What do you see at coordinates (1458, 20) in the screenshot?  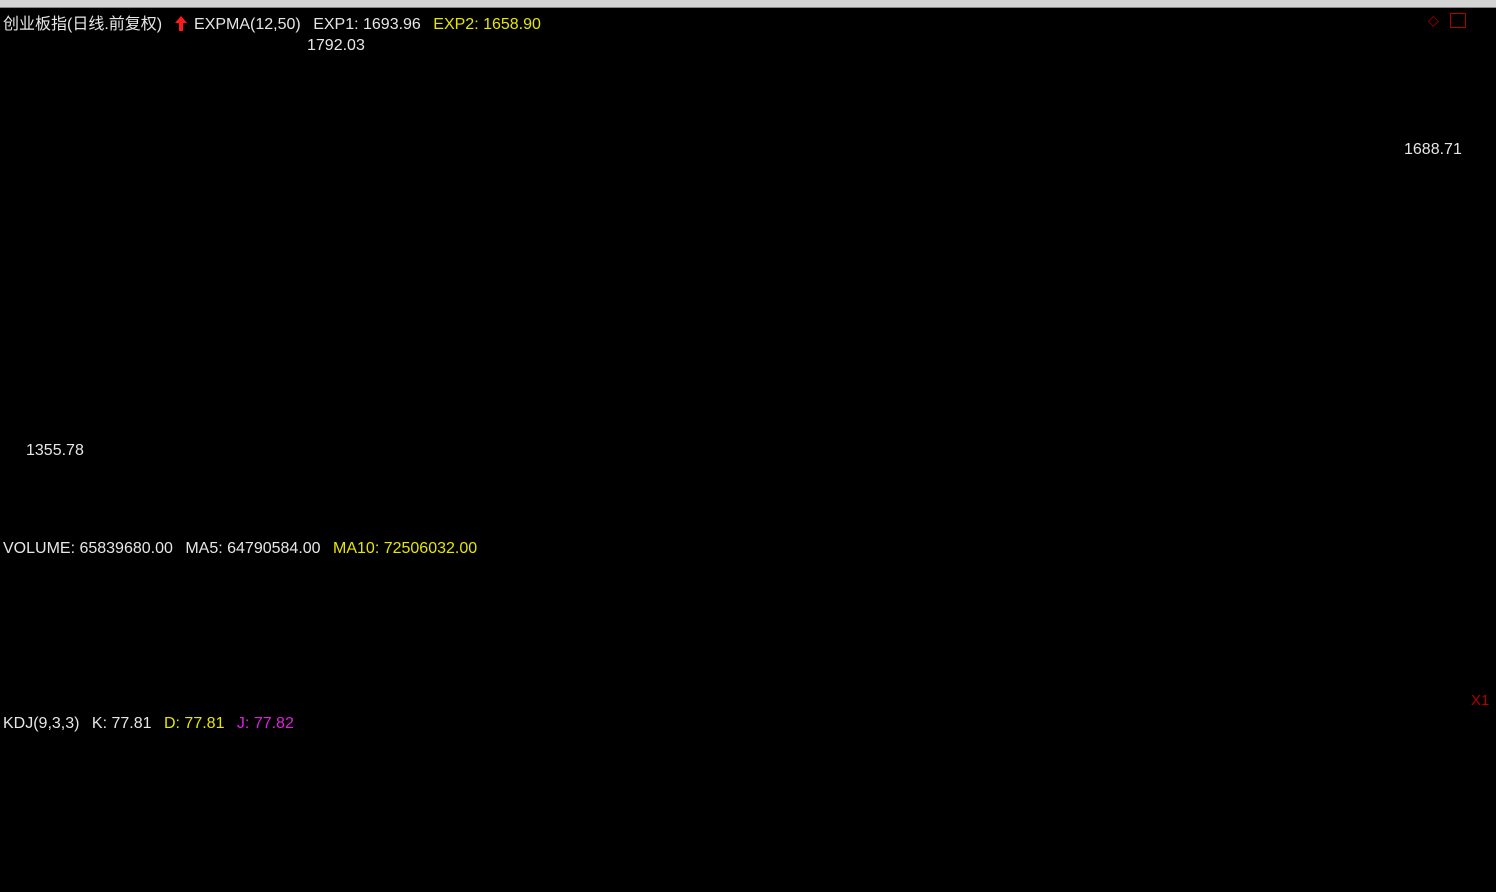 I see `layout-icon` at bounding box center [1458, 20].